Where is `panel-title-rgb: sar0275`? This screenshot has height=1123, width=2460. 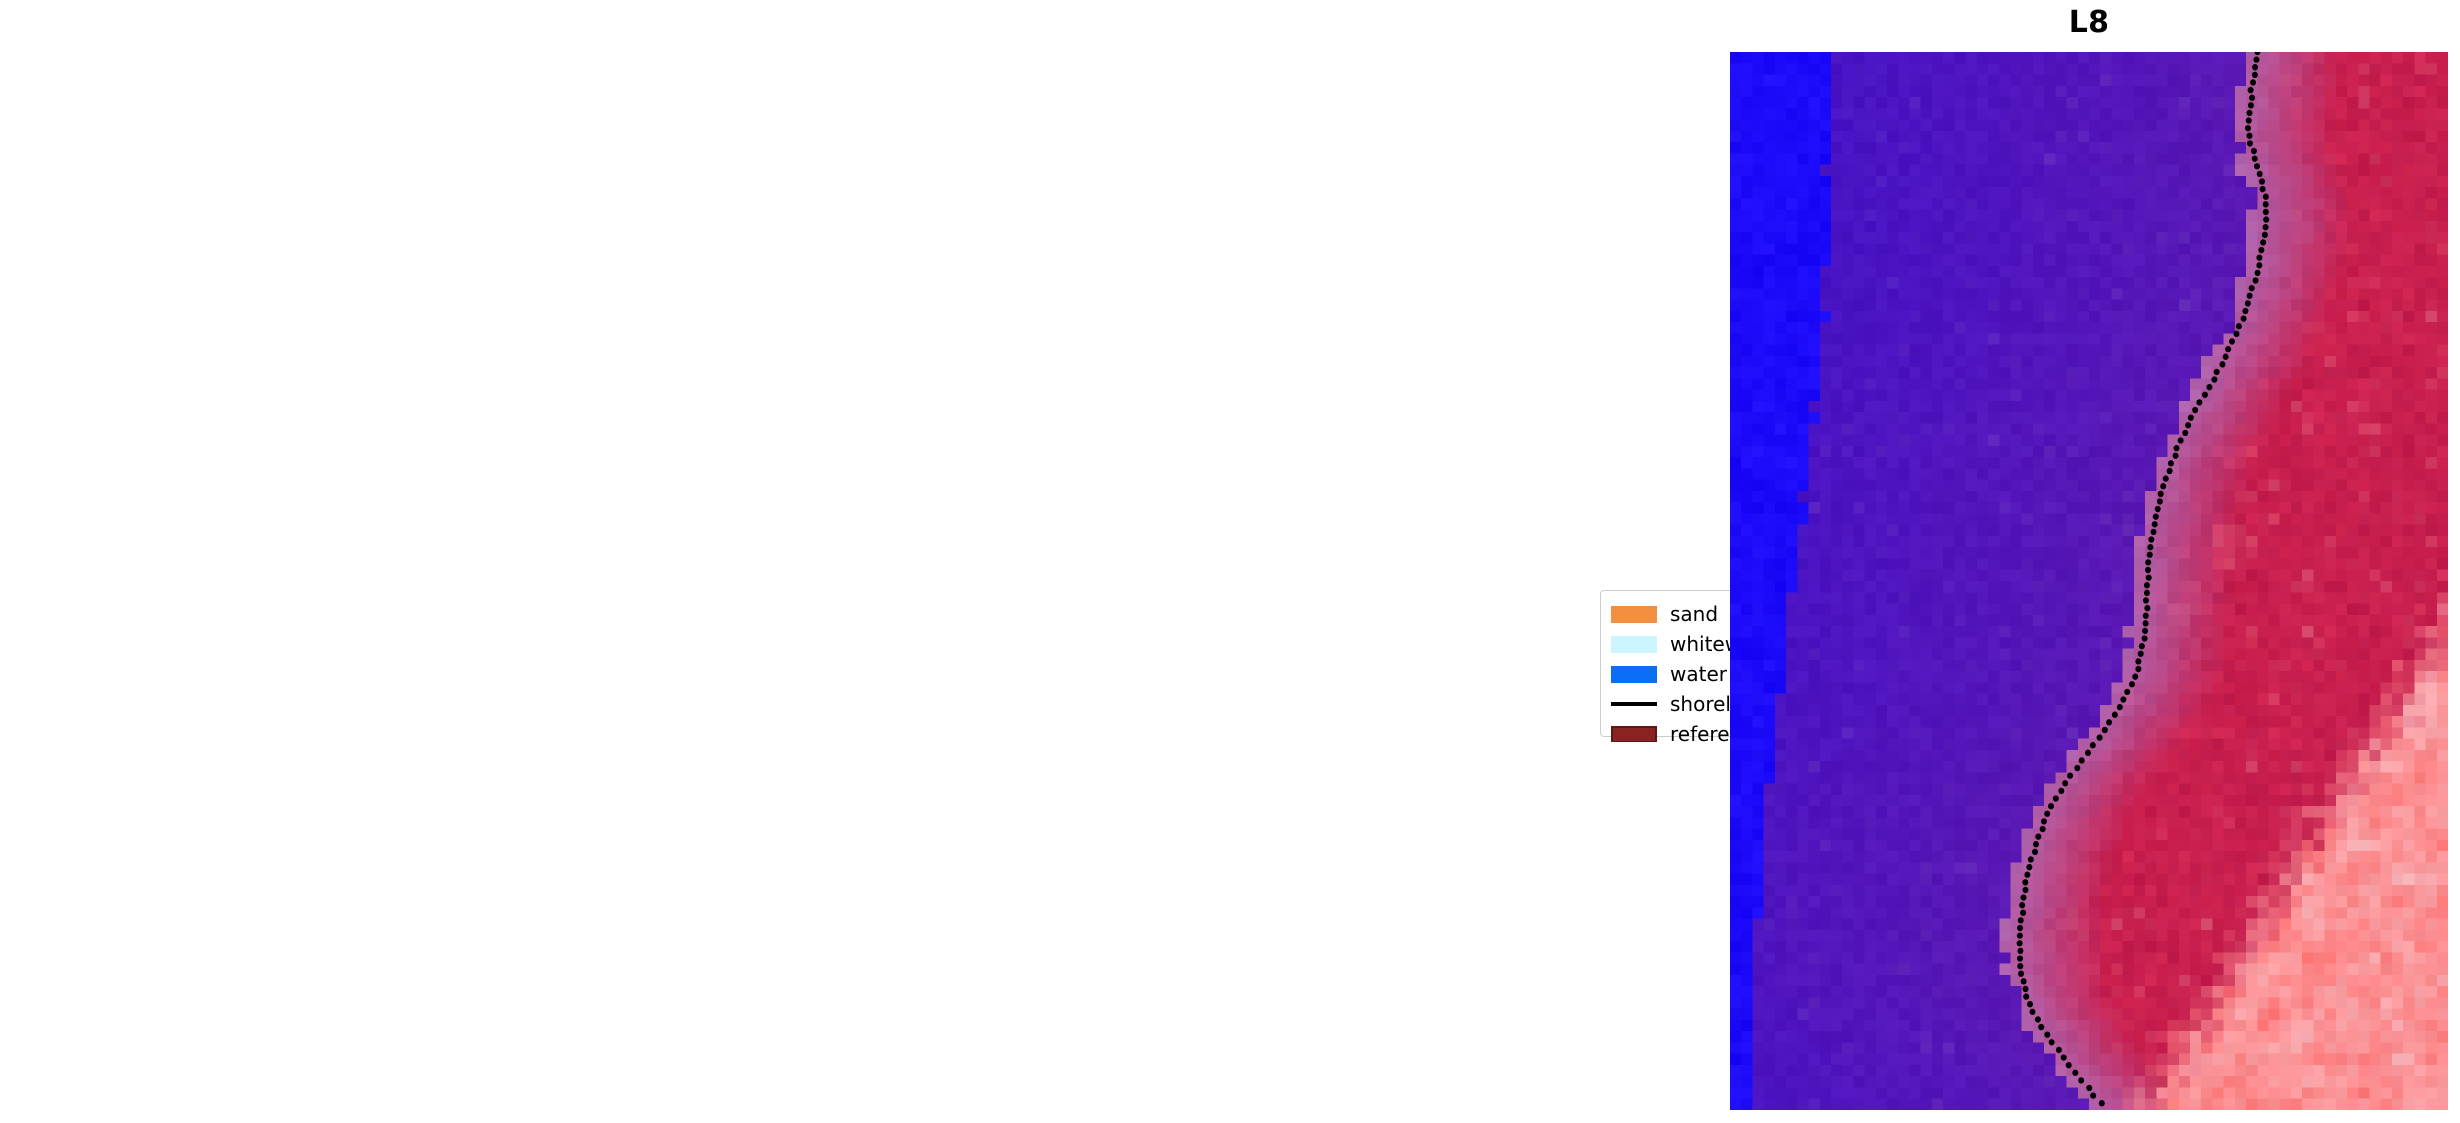 panel-title-rgb: sar0275 is located at coordinates (373, 22).